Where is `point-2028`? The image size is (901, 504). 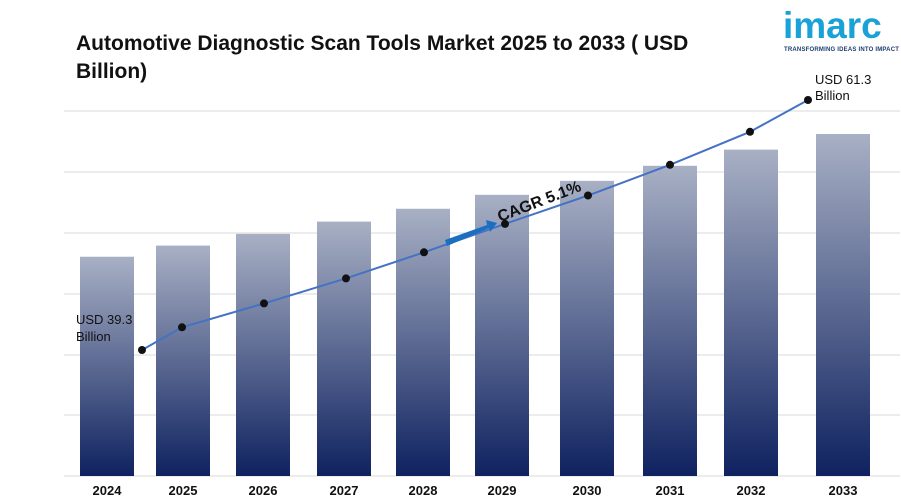 point-2028 is located at coordinates (424, 252).